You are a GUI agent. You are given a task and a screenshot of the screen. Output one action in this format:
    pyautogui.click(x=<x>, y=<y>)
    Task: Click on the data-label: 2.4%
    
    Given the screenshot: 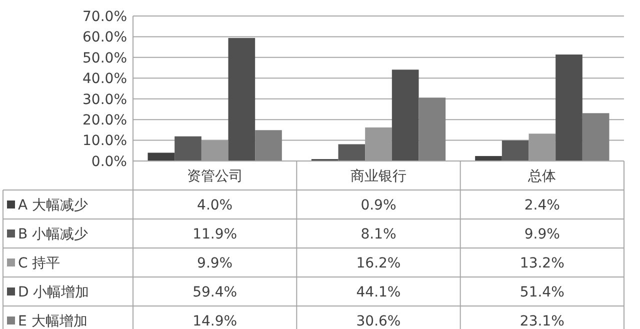 What is the action you would take?
    pyautogui.click(x=542, y=205)
    